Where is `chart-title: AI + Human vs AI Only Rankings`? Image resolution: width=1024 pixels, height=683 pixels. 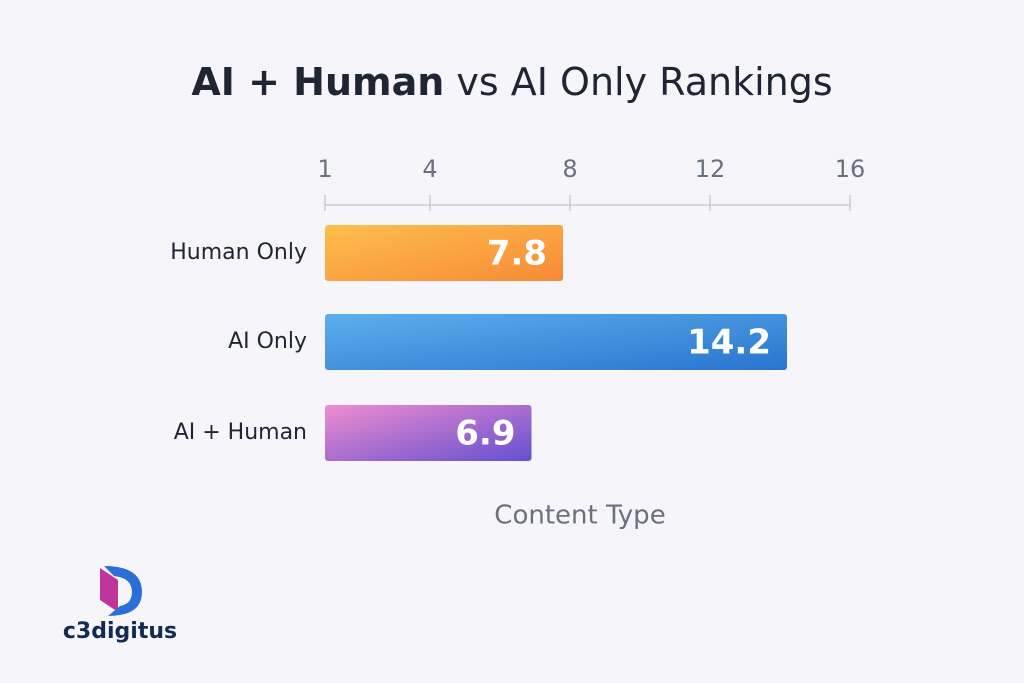 chart-title: AI + Human vs AI Only Rankings is located at coordinates (511, 82).